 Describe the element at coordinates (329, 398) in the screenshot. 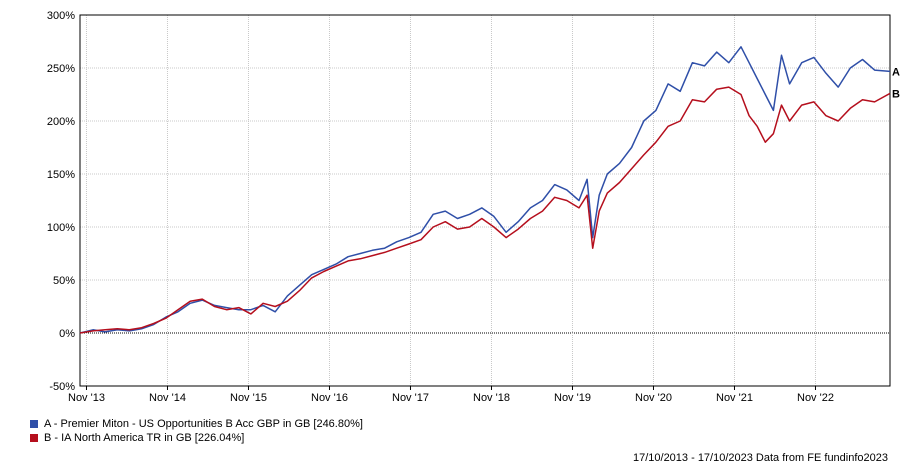

I see `x-tick-label: Nov '16` at that location.